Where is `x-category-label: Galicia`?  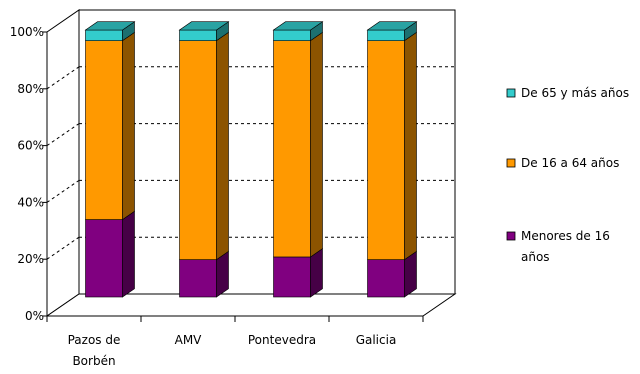 x-category-label: Galicia is located at coordinates (376, 340).